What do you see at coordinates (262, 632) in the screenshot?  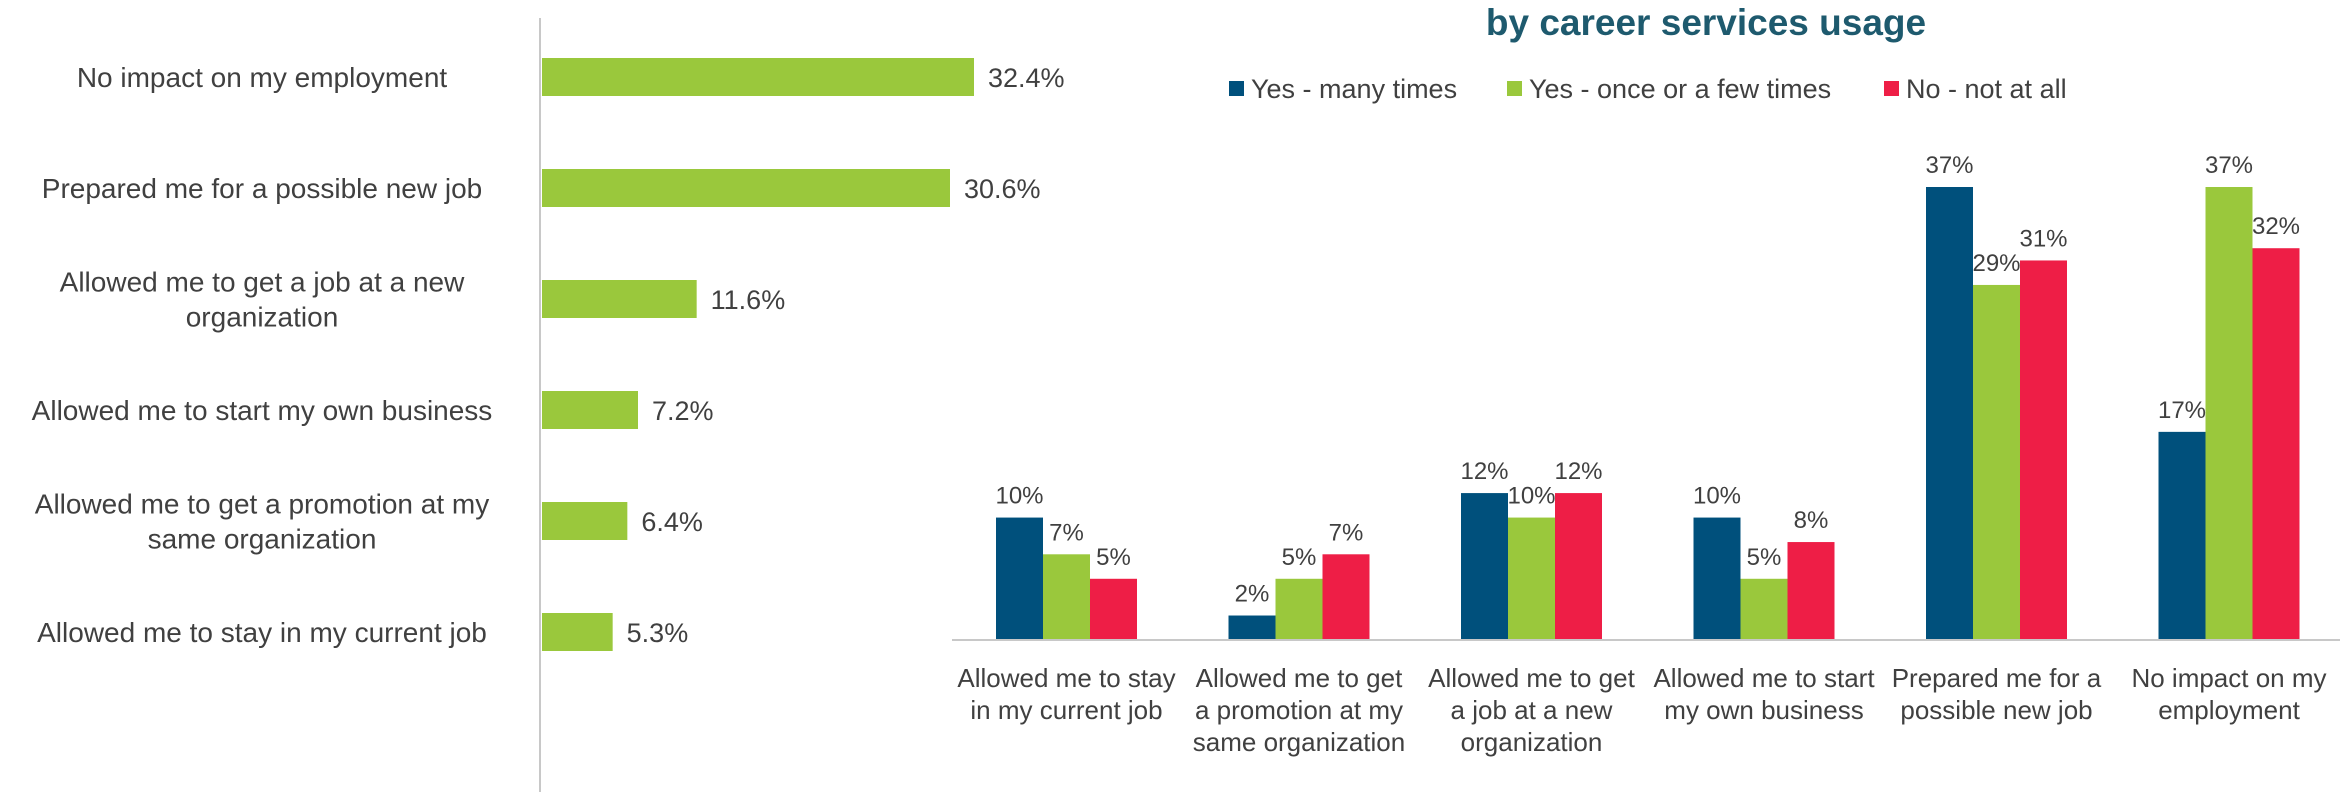 I see `left-category-label: Allowed me to stay in my current job` at bounding box center [262, 632].